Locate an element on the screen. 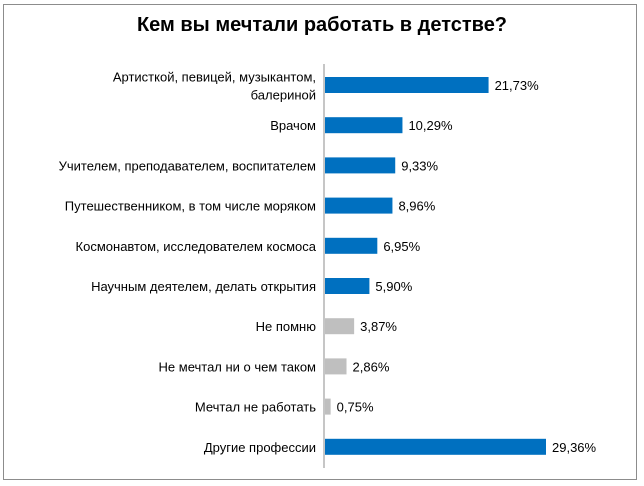 The height and width of the screenshot is (486, 644). category-label: Мечтал не работать is located at coordinates (255, 407).